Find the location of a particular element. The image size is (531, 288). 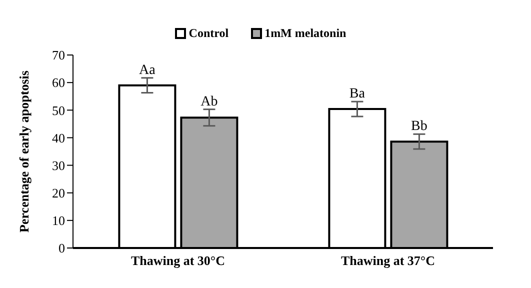

y-tick-label: 30 is located at coordinates (58, 165).